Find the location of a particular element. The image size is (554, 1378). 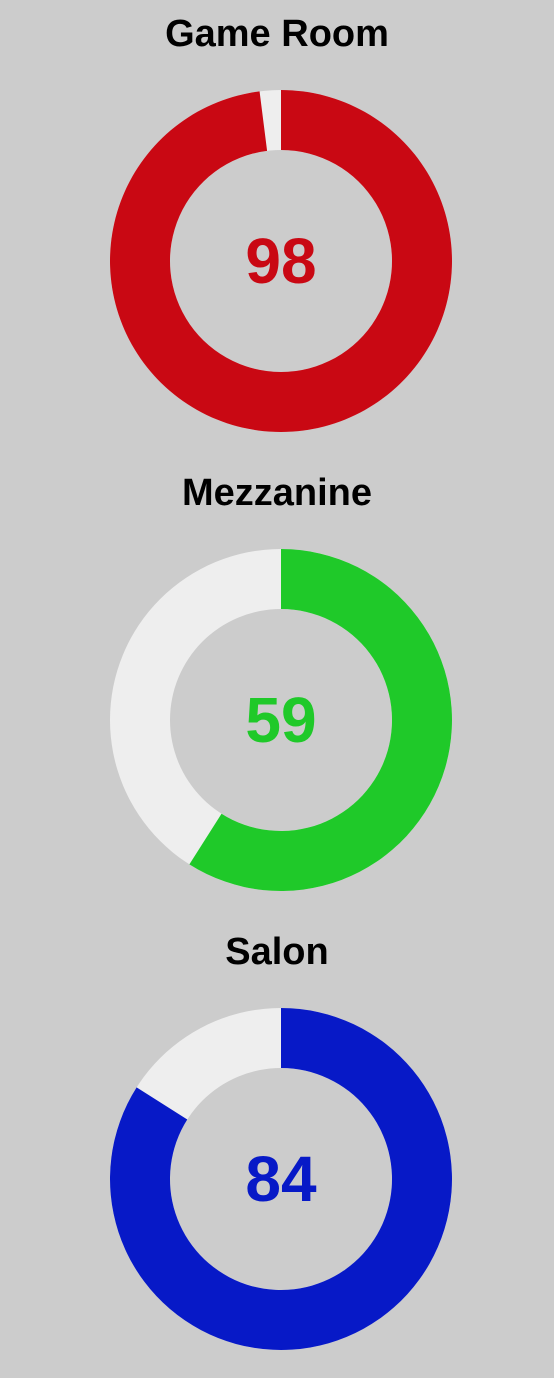

gauge-value-label: 59 is located at coordinates (280, 720).